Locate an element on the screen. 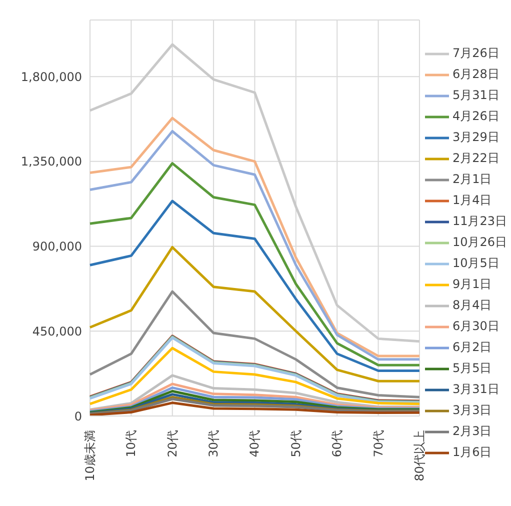  legend-label: 4月26日 is located at coordinates (476, 116).